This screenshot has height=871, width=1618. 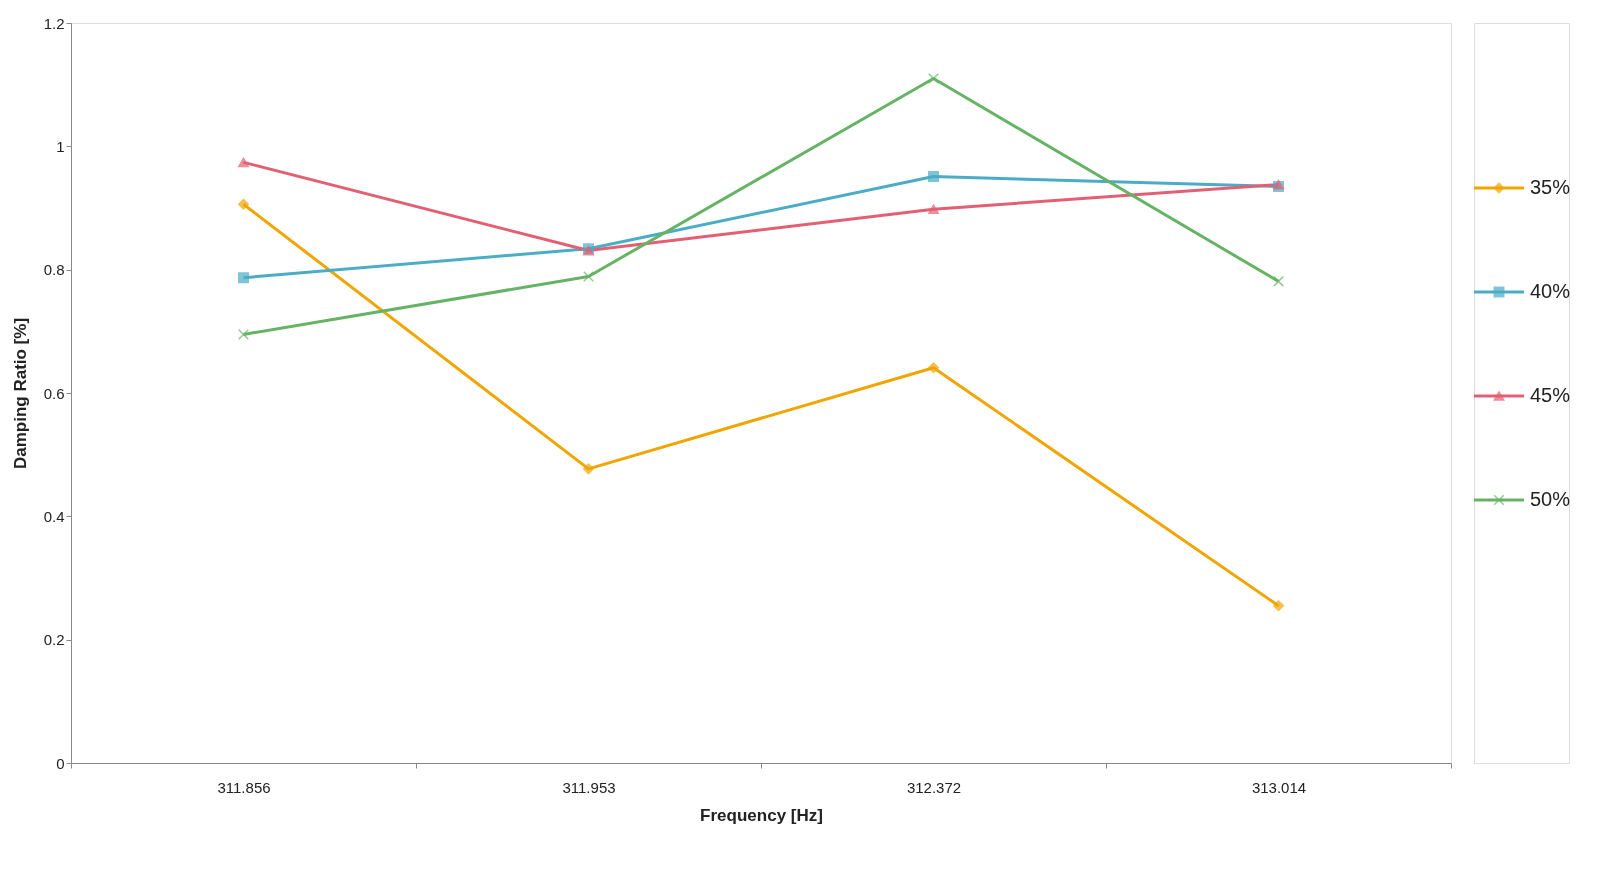 I want to click on legend-label: 35%, so click(x=1550, y=187).